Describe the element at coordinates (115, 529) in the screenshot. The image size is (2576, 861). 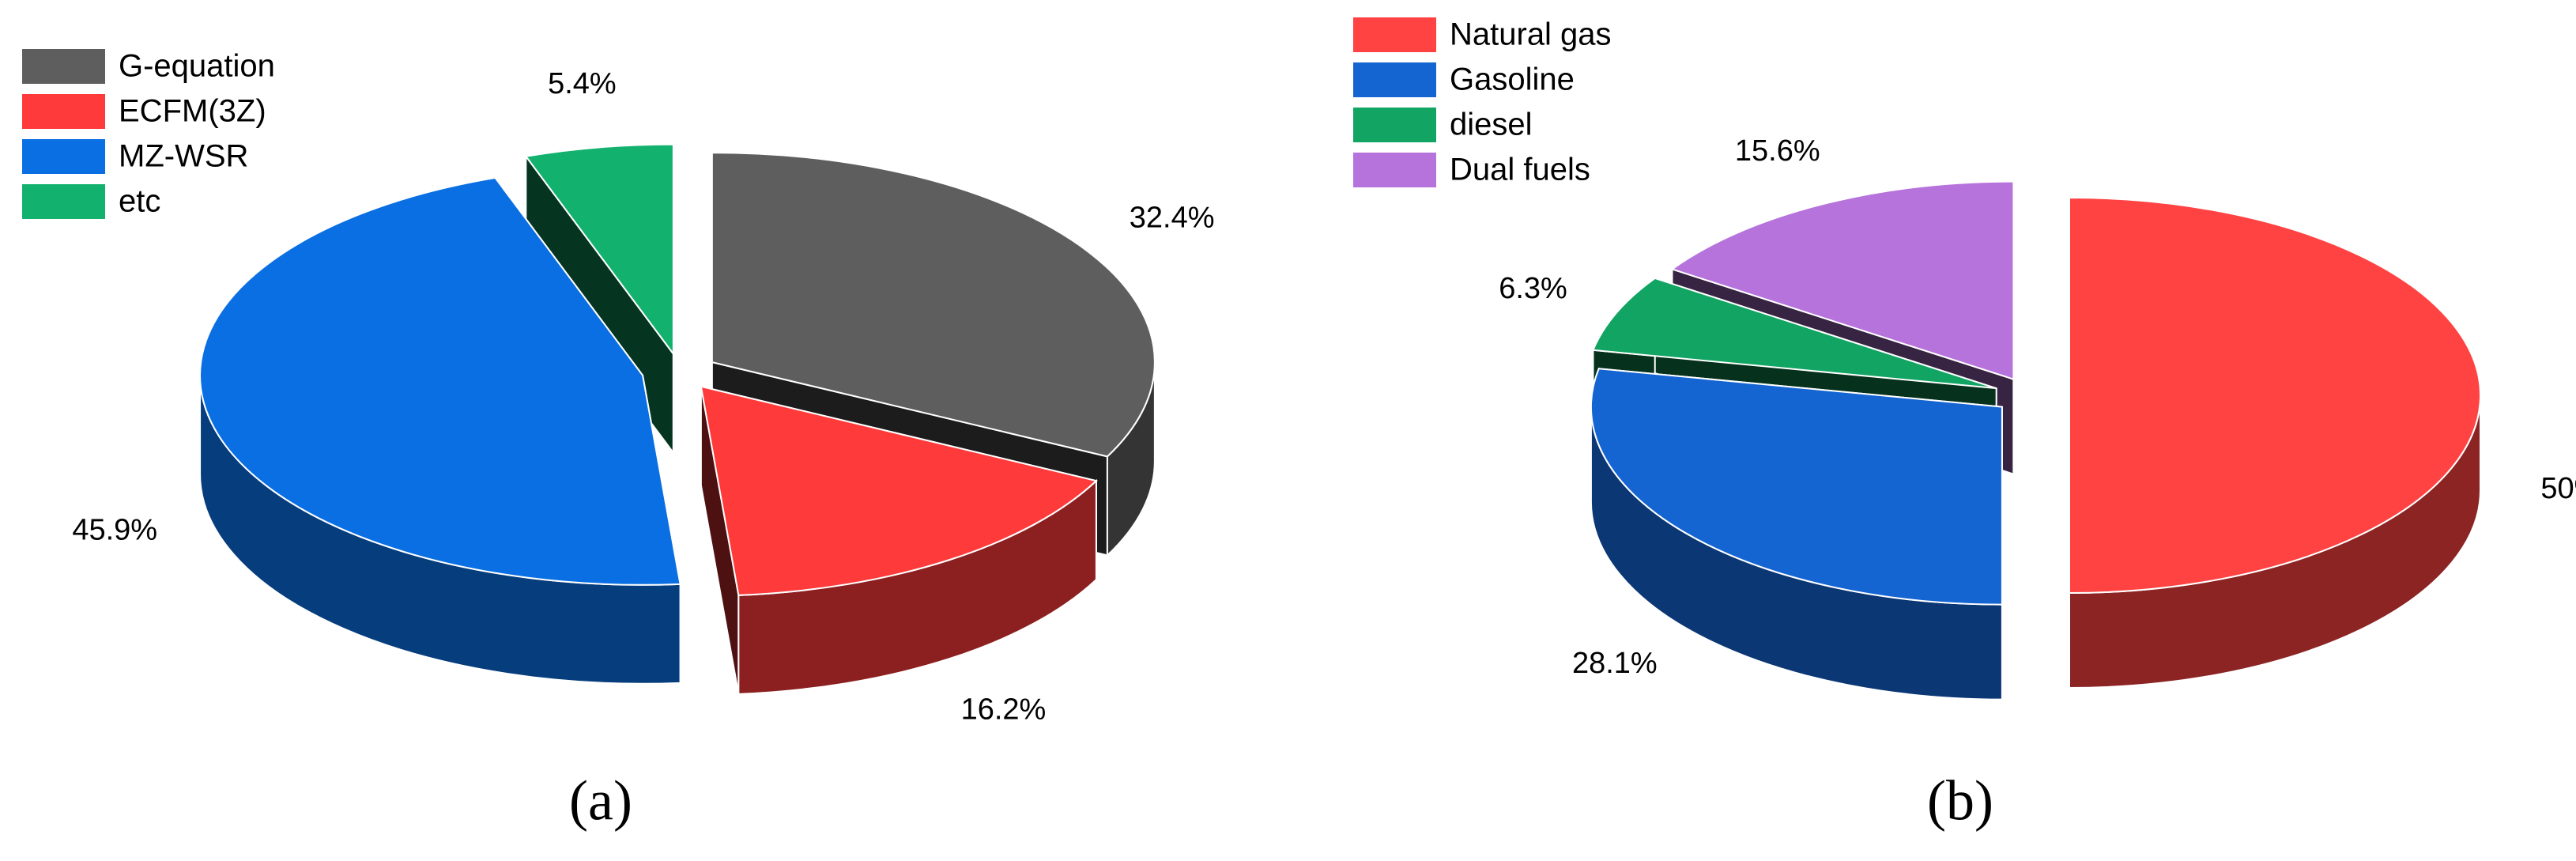
I see `data-label: 45.9%` at that location.